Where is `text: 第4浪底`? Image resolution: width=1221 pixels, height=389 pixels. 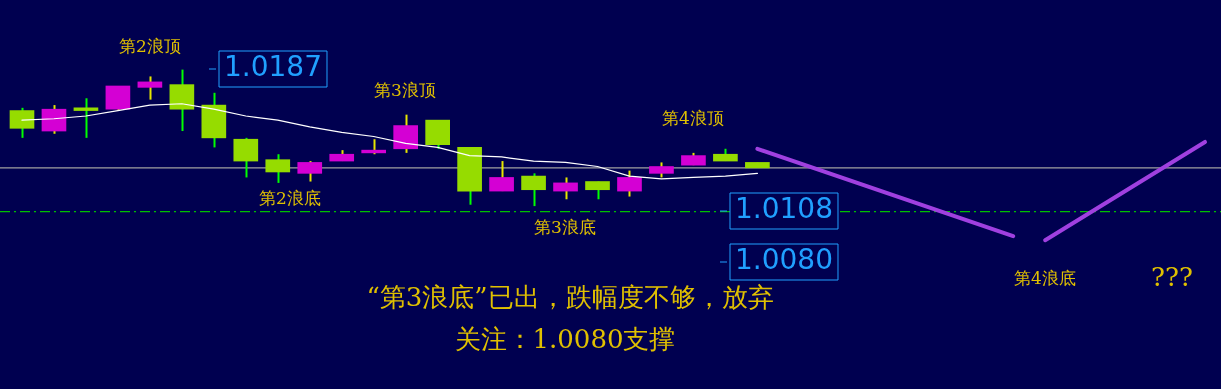 text: 第4浪底 is located at coordinates (1045, 278).